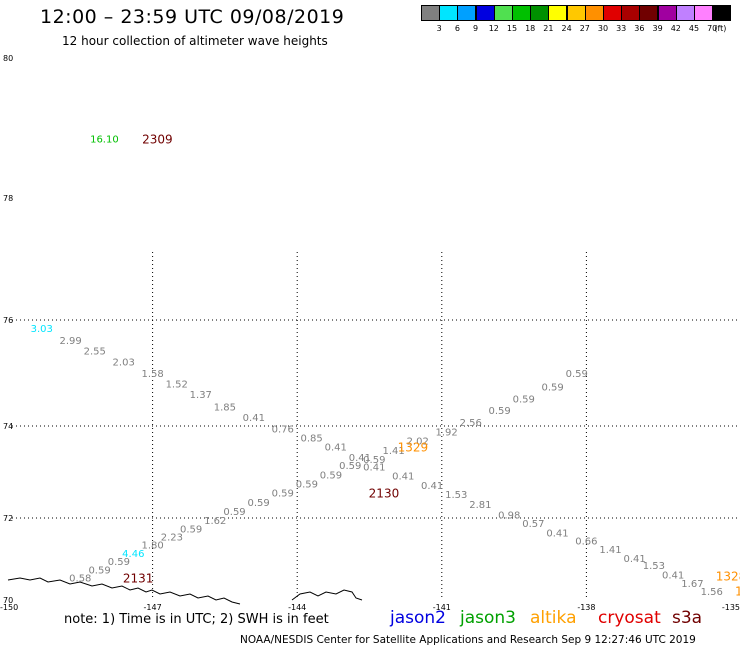 The width and height of the screenshot is (740, 650). I want to click on longitude-label: -138, so click(586, 607).